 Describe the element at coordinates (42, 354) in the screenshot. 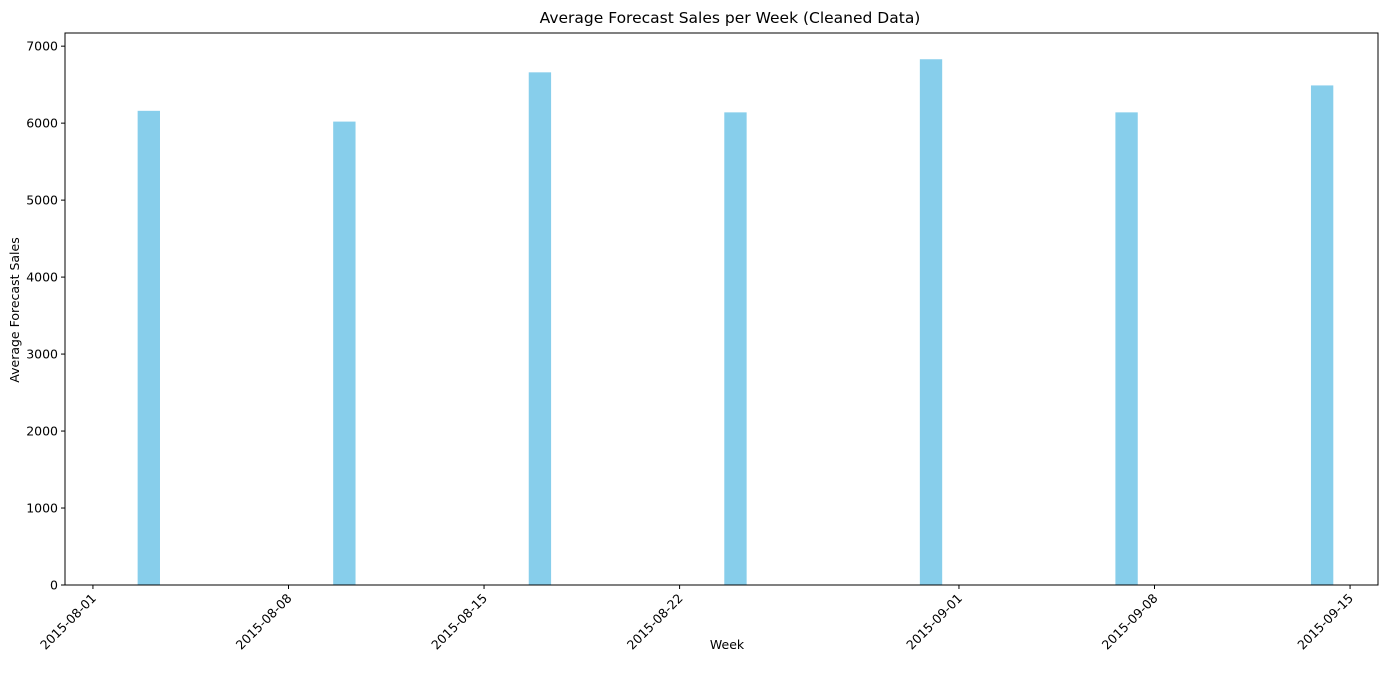

I see `y-tick-label: 3000` at that location.